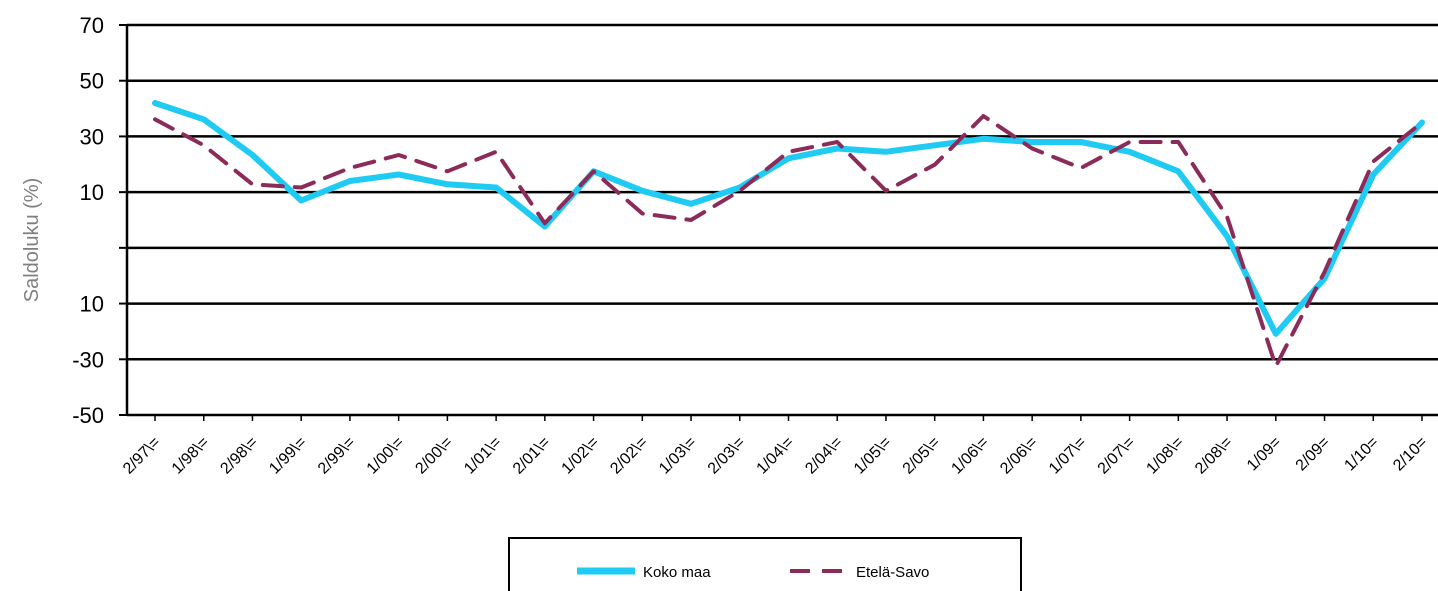  Describe the element at coordinates (1165, 456) in the screenshot. I see `x-tick-label: 1/08\=` at that location.